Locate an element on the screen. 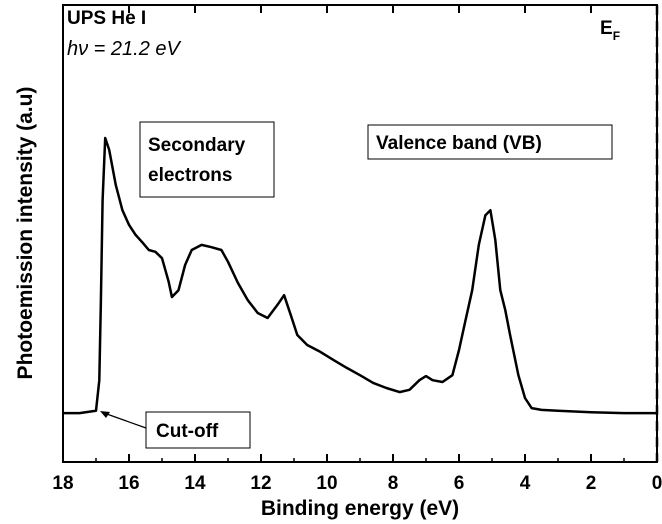  x-tick-label: 18 is located at coordinates (62, 483).